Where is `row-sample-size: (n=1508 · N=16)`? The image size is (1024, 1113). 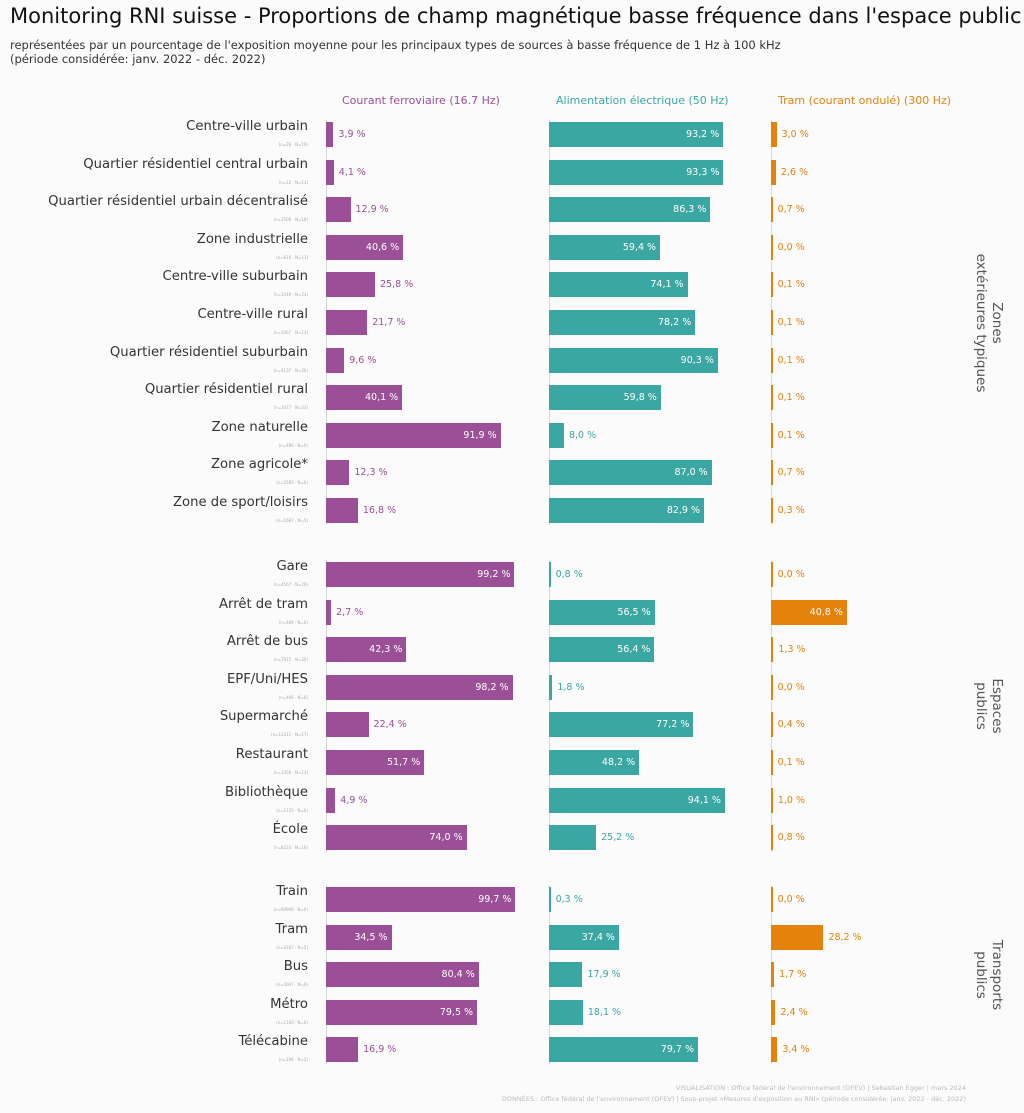
row-sample-size: (n=1508 · N=16) is located at coordinates (290, 220).